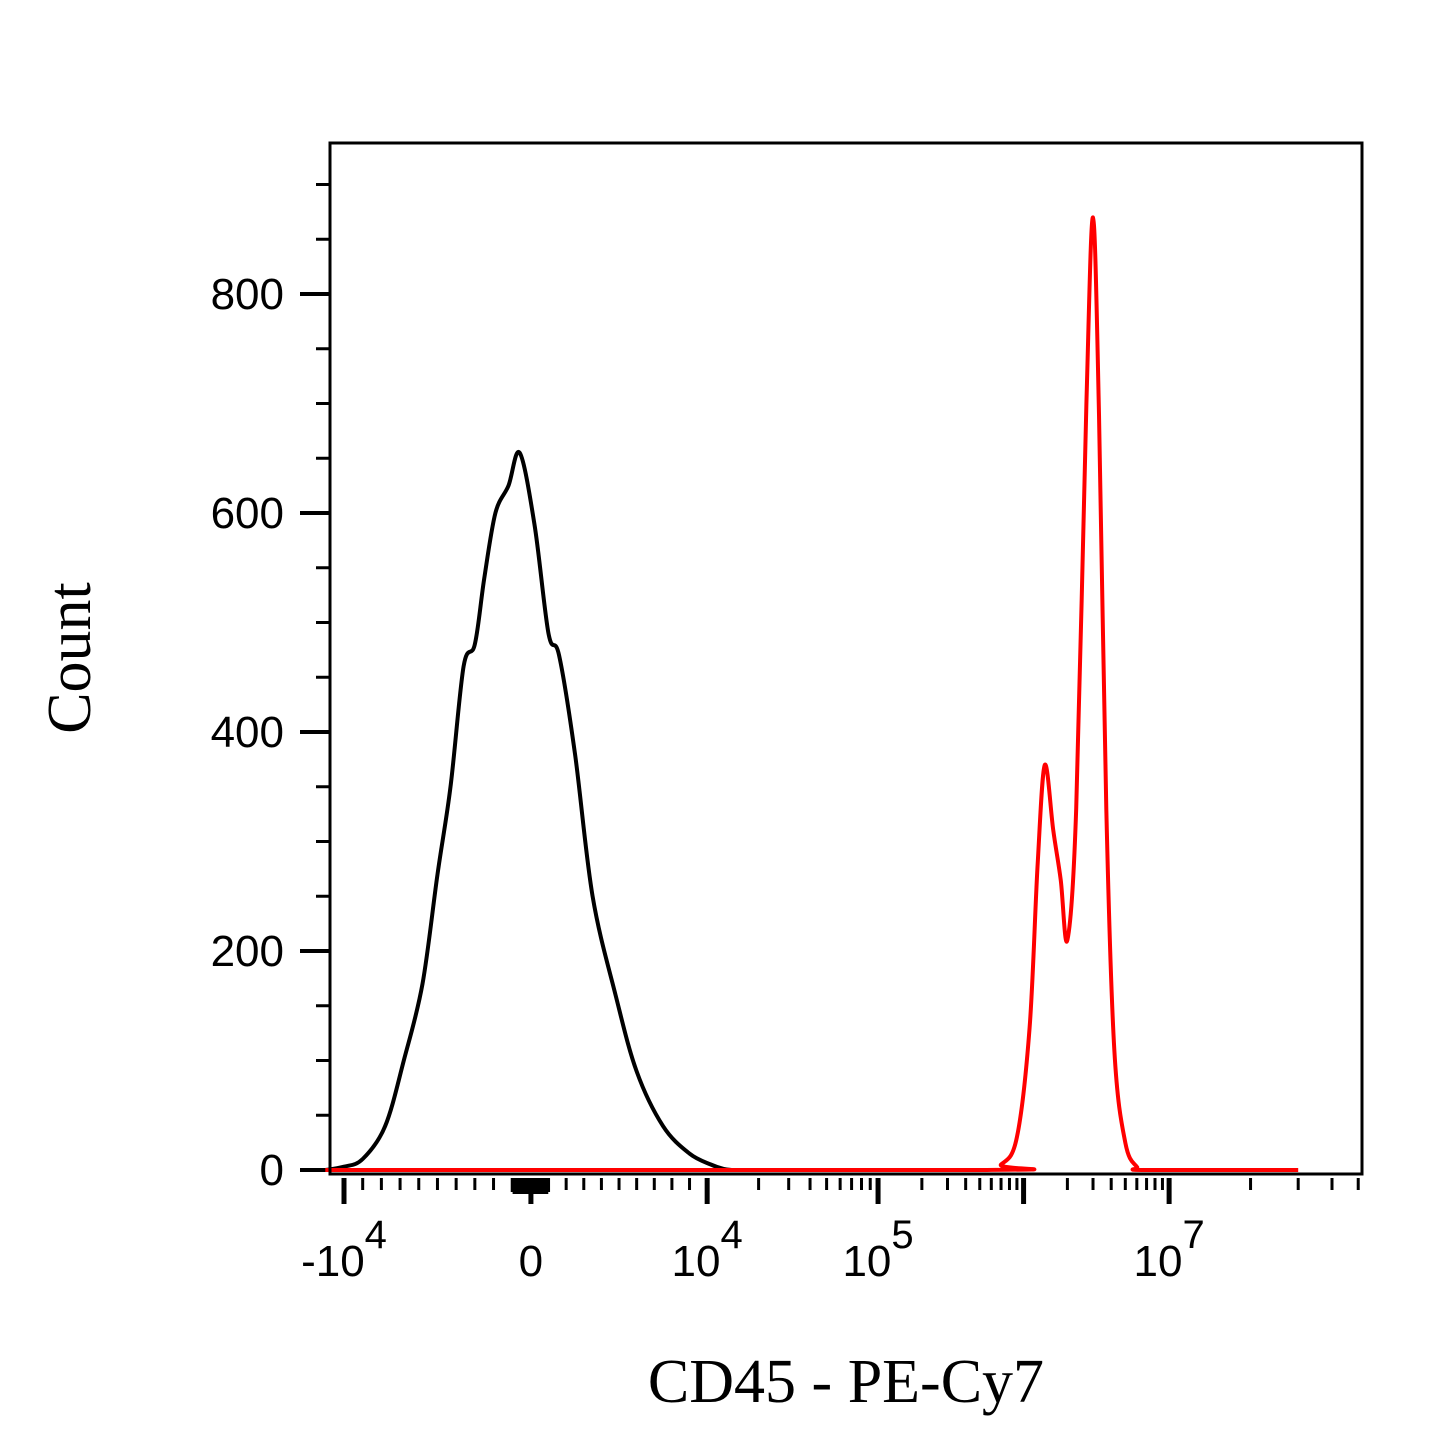 The height and width of the screenshot is (1445, 1445). I want to click on x-tick-label: -104, so click(344, 1249).